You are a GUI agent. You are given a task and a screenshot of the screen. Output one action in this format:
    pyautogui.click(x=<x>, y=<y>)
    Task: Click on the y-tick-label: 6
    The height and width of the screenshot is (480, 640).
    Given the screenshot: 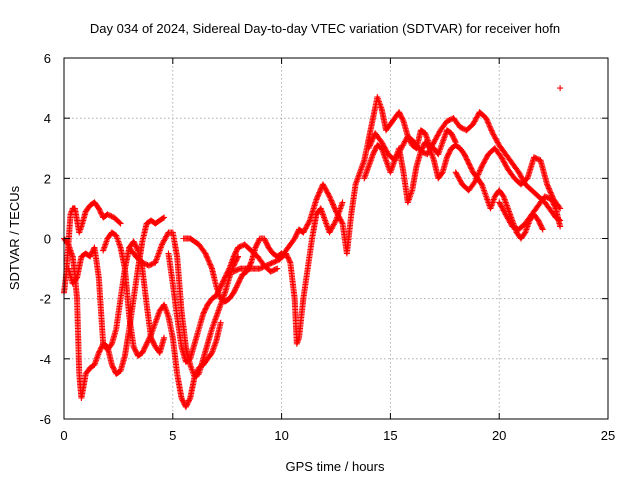 What is the action you would take?
    pyautogui.click(x=47, y=58)
    